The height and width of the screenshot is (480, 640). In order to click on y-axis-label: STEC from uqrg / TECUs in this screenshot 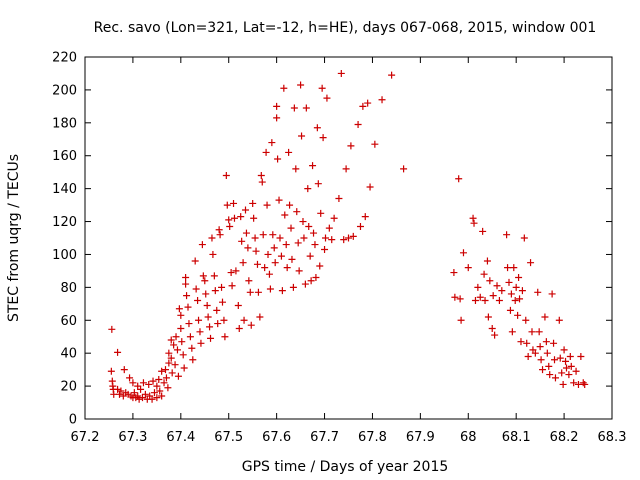, I will do `click(14, 238)`.